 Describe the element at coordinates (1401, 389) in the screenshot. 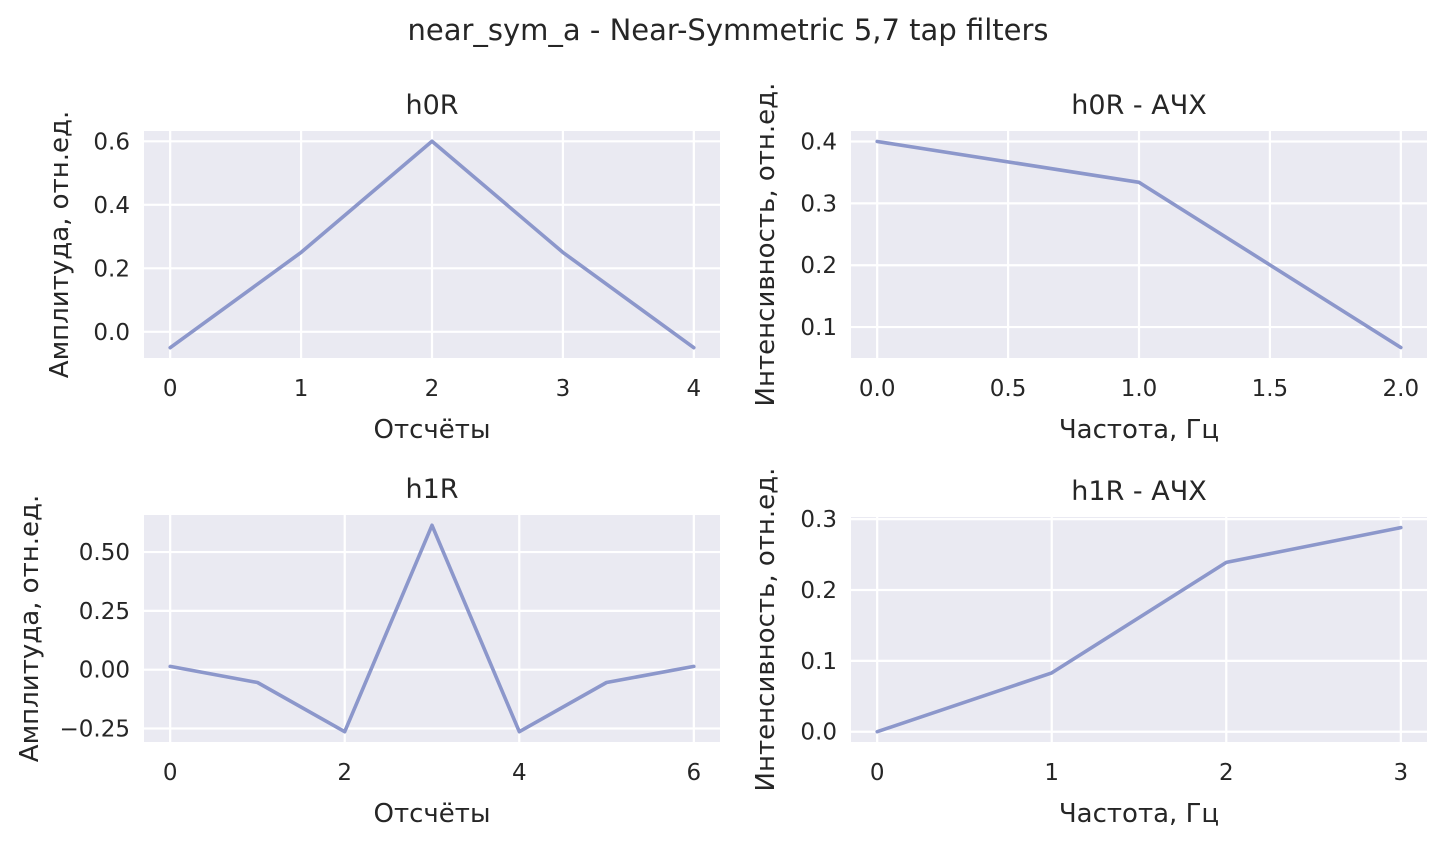

I see `x-tick-label: 2.0` at that location.